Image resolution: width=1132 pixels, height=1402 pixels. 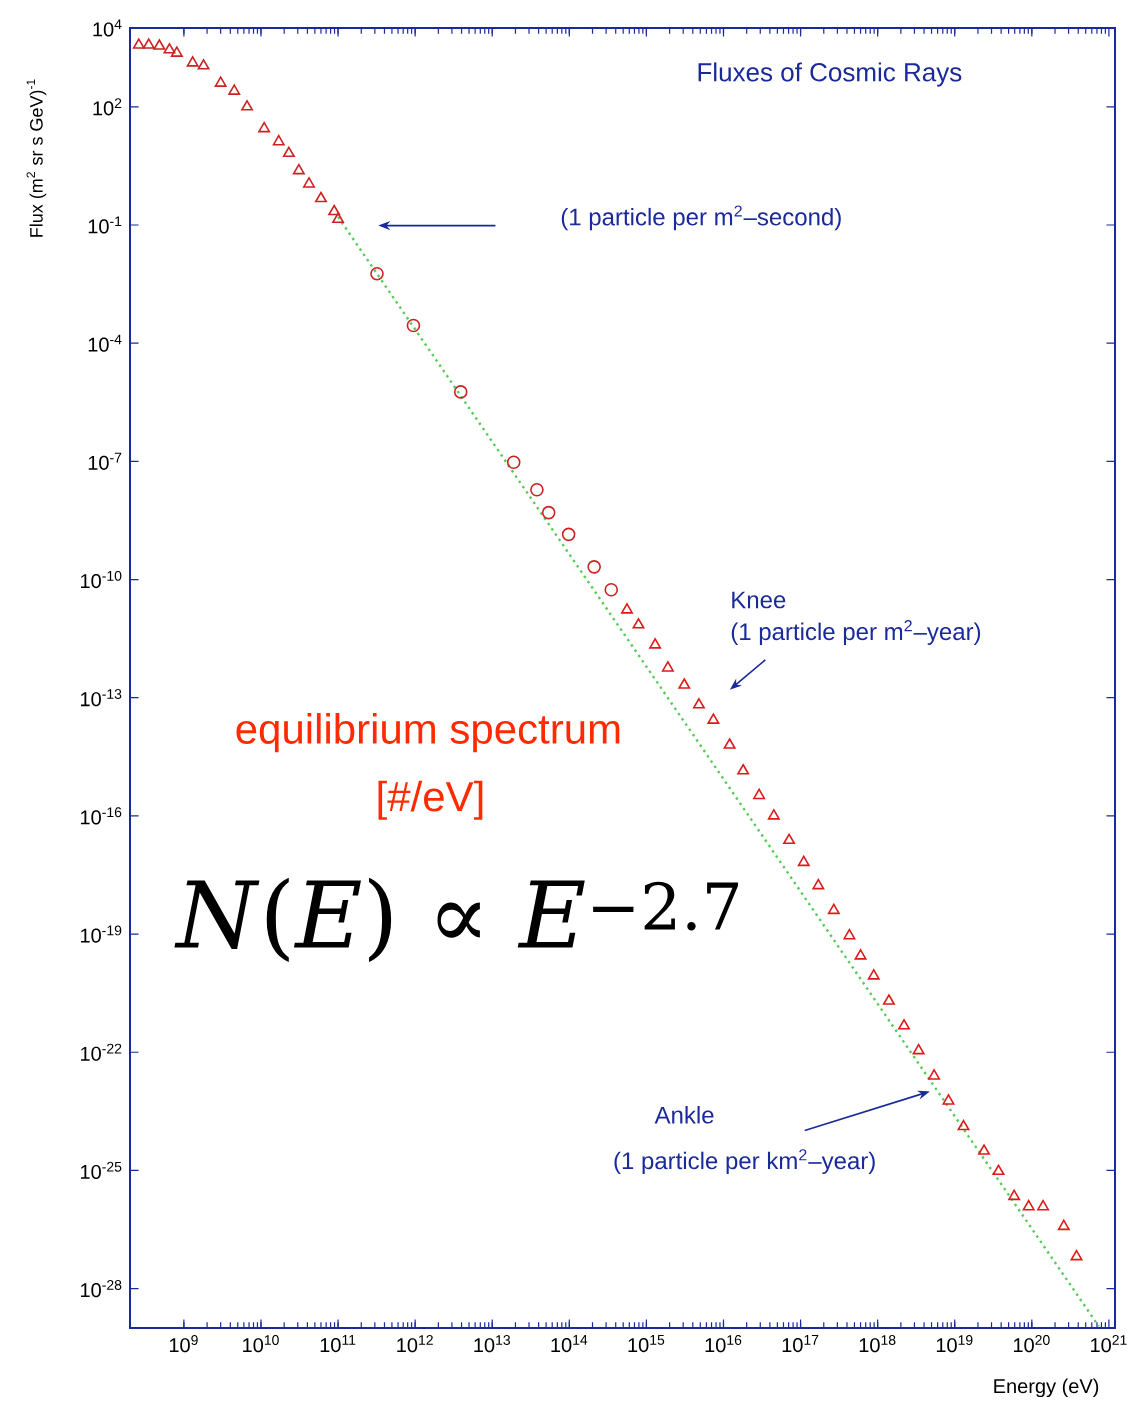 I want to click on annotation: Ankle, so click(x=684, y=1115).